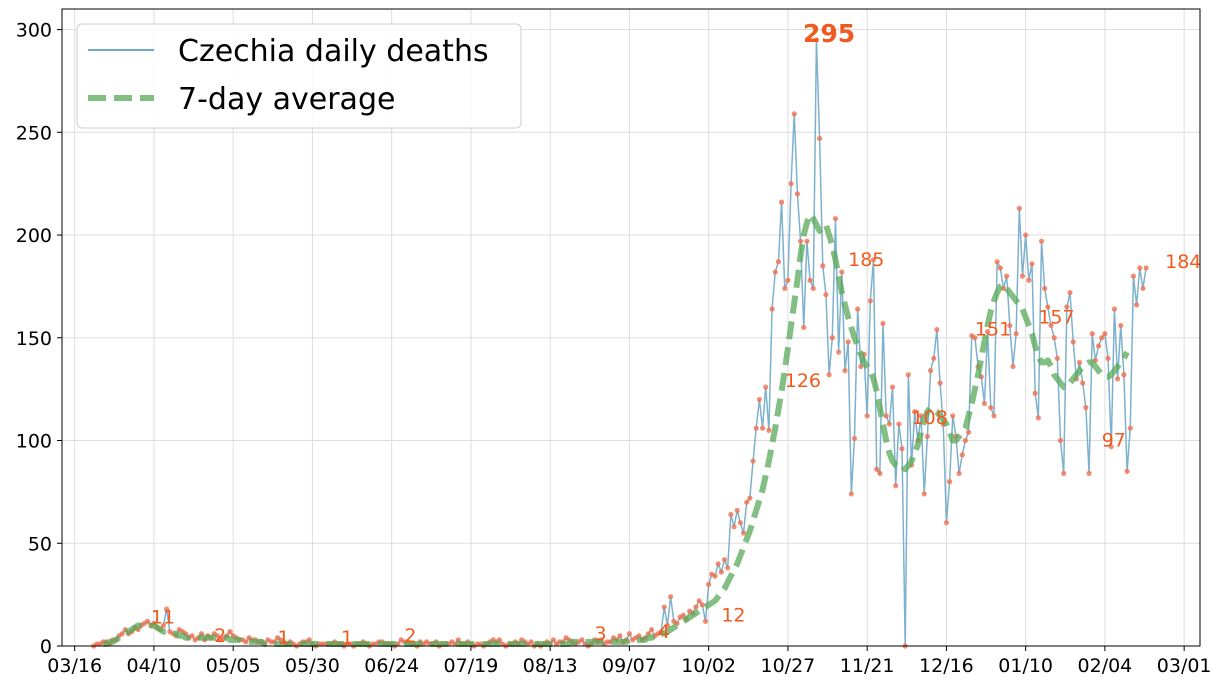 This screenshot has width=1226, height=686. I want to click on x-tick-label: 08/13, so click(550, 666).